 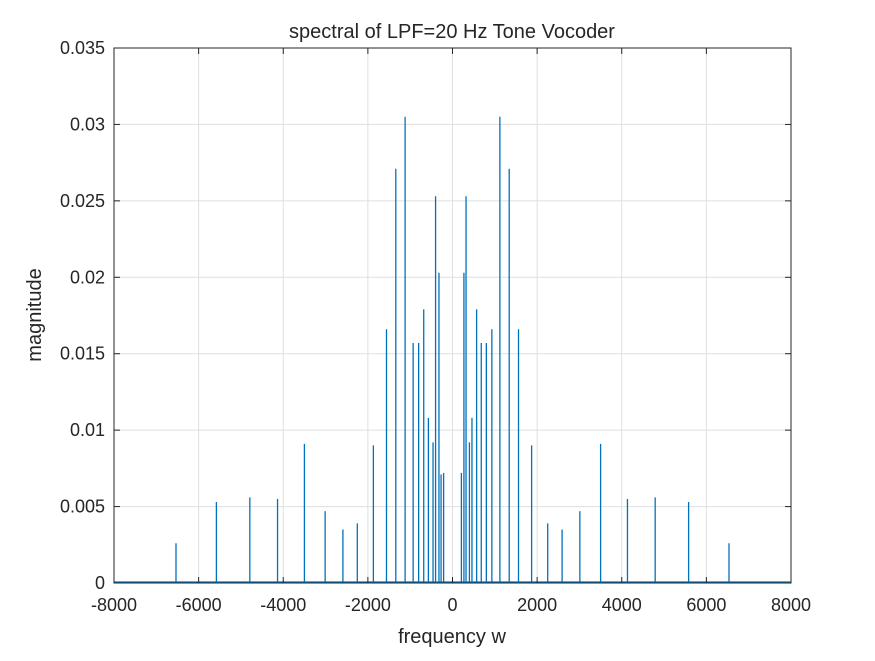 What do you see at coordinates (452, 637) in the screenshot?
I see `x-axis-label: frequency w` at bounding box center [452, 637].